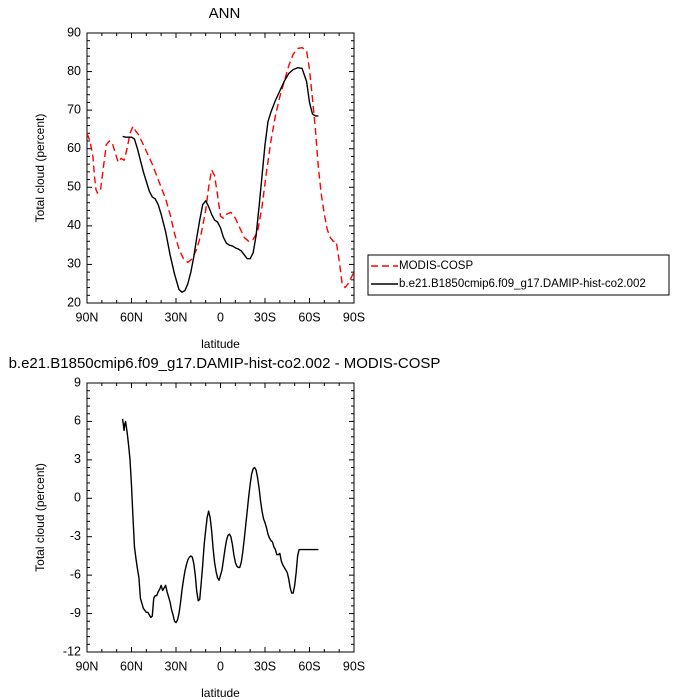 Image resolution: width=700 pixels, height=700 pixels. I want to click on y-tick-label: 9, so click(77, 382).